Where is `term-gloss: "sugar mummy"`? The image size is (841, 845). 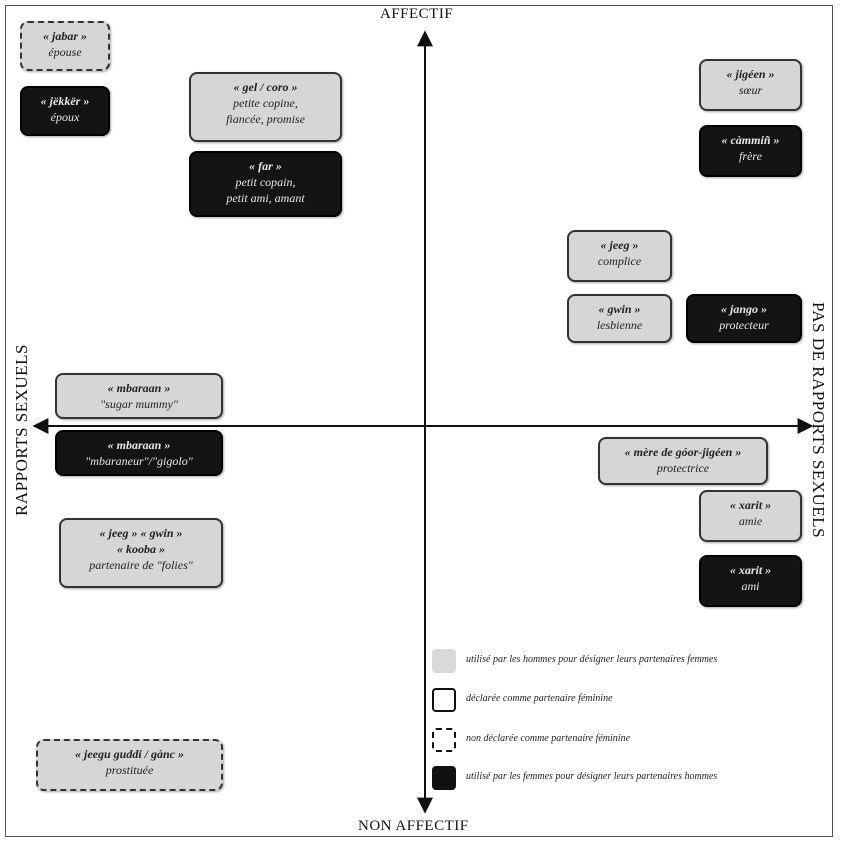
term-gloss: "sugar mummy" is located at coordinates (139, 404).